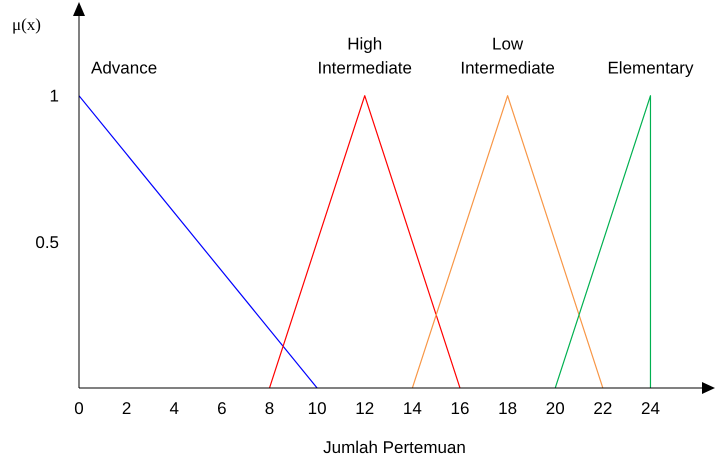 The height and width of the screenshot is (459, 715). I want to click on series-label: Elementary, so click(650, 68).